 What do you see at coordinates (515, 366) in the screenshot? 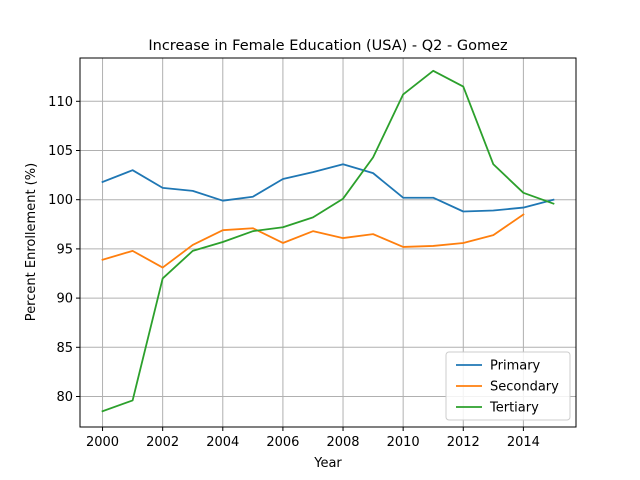
I see `legend-label: Primary` at bounding box center [515, 366].